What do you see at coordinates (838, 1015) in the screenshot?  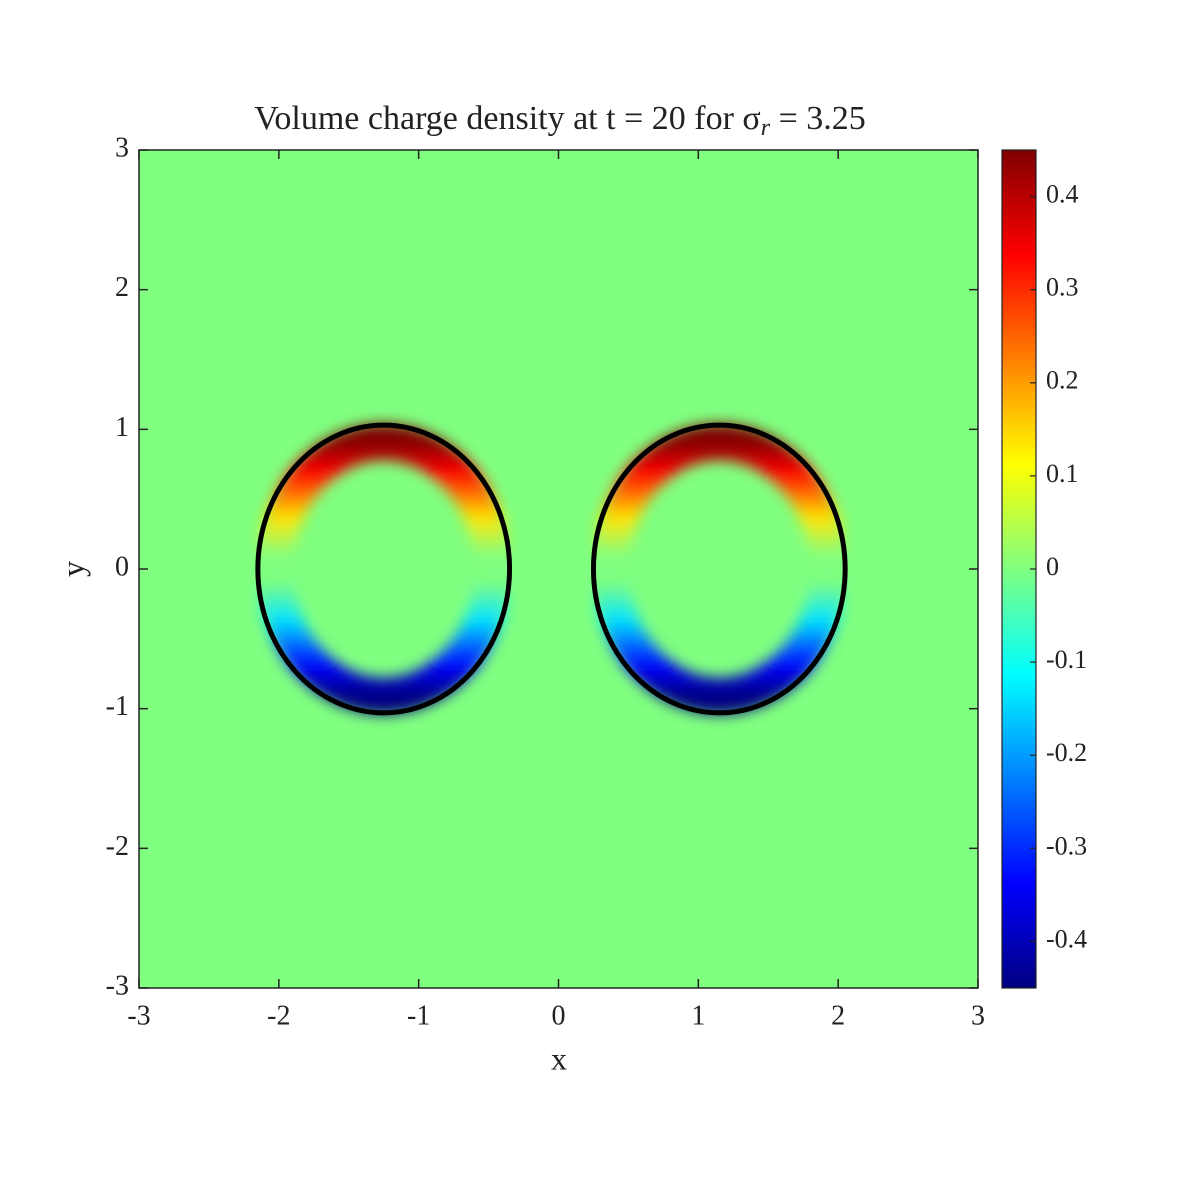 I see `x-tick-label: 2` at bounding box center [838, 1015].